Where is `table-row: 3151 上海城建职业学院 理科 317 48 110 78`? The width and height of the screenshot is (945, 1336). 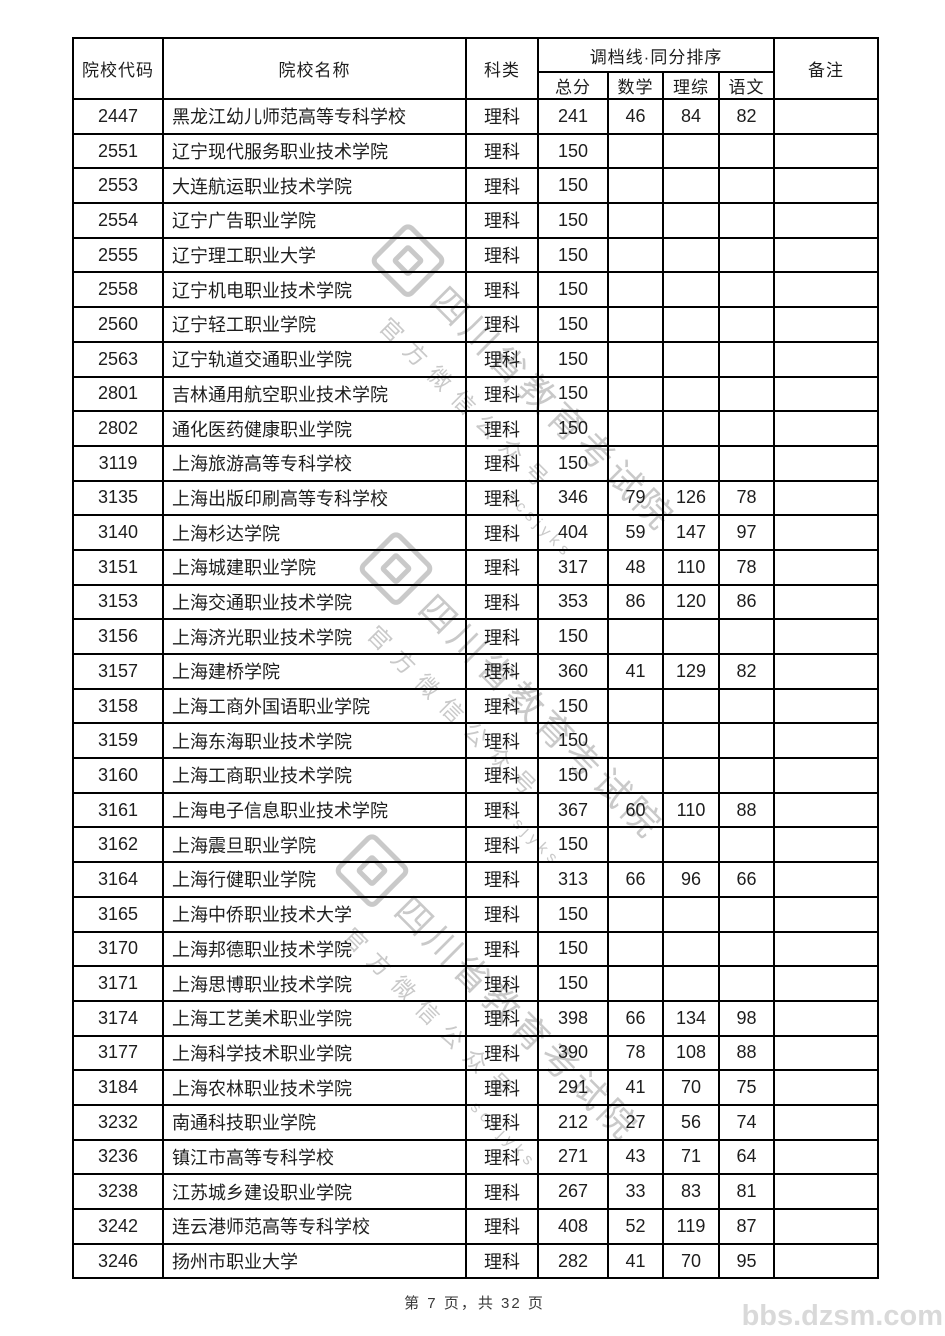
table-row: 3151 上海城建职业学院 理科 317 48 110 78 is located at coordinates (476, 567).